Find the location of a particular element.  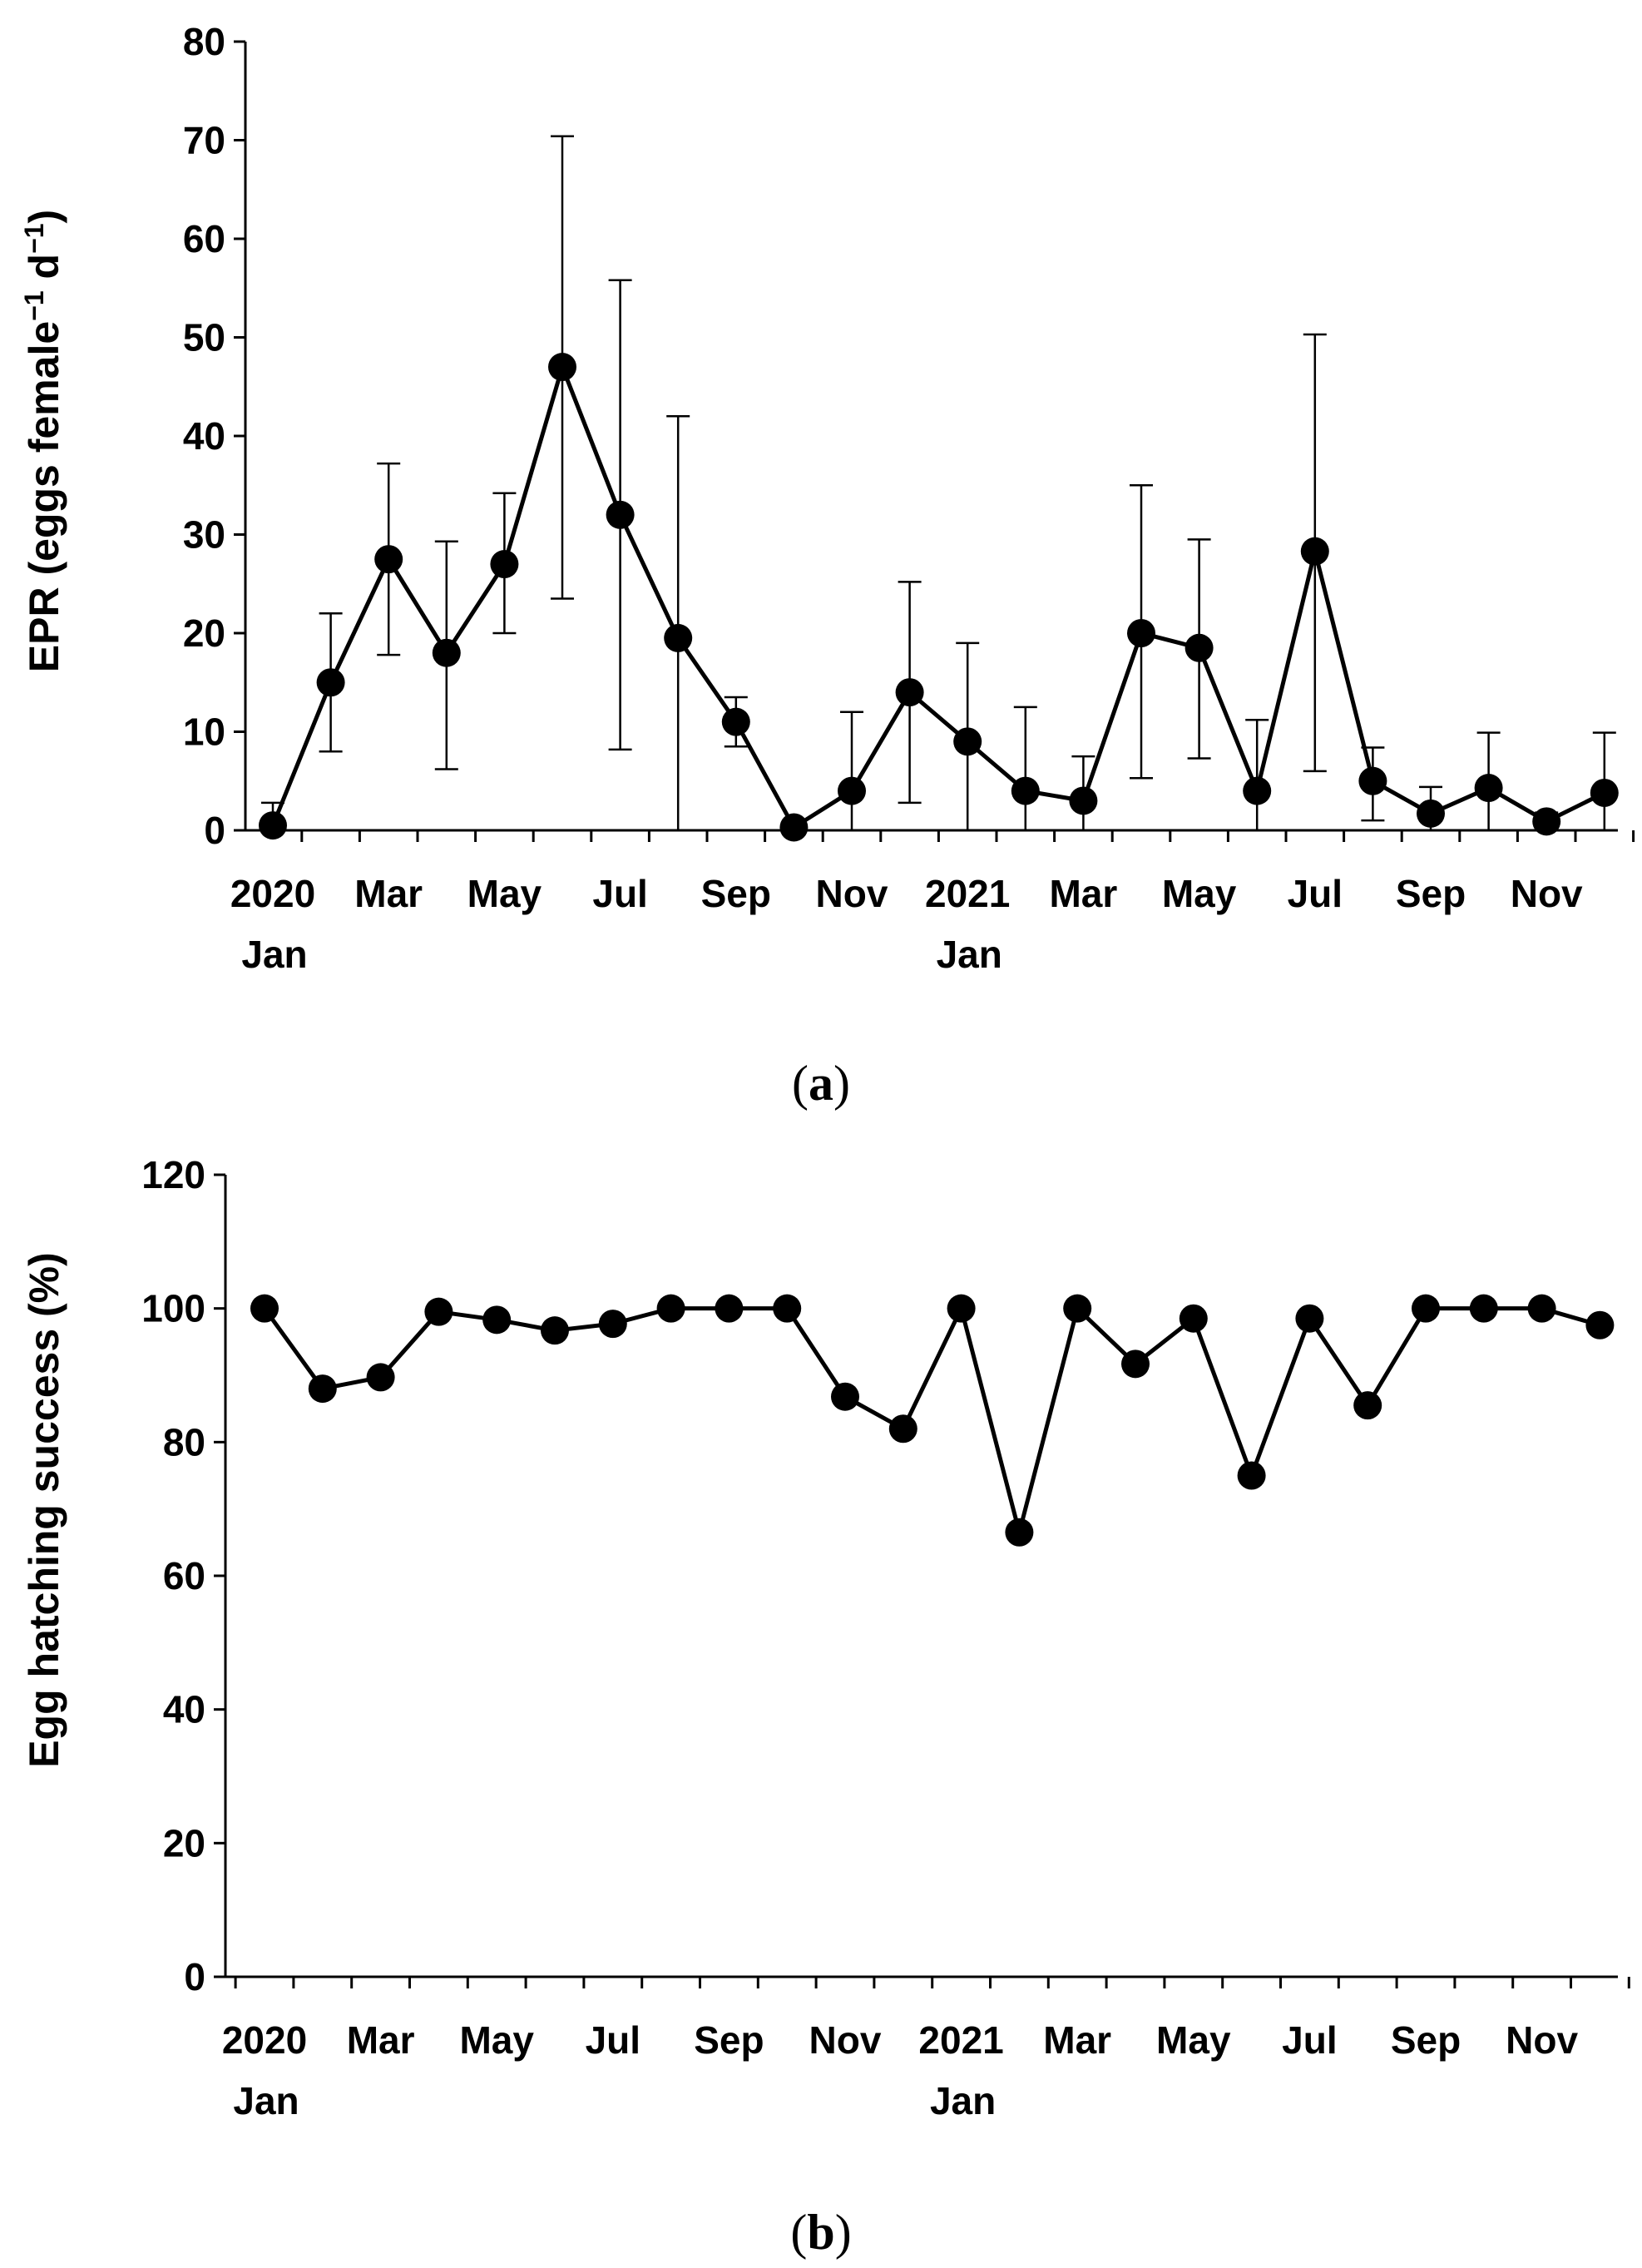

panel-b-label: (b) is located at coordinates (820, 2232).